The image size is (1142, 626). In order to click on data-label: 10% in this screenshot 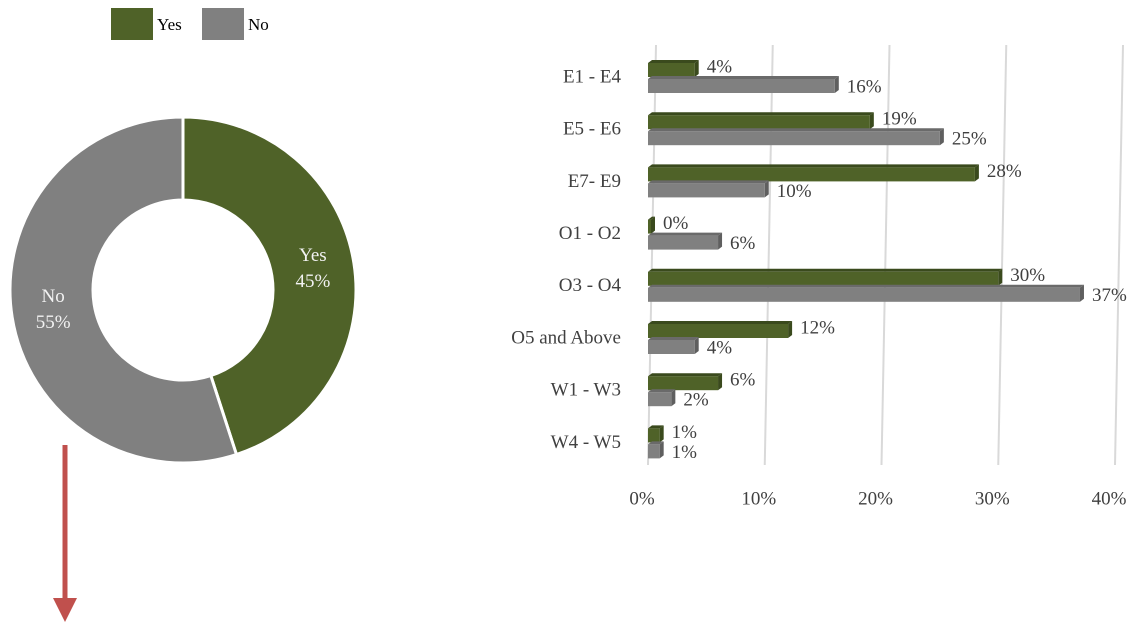, I will do `click(794, 191)`.